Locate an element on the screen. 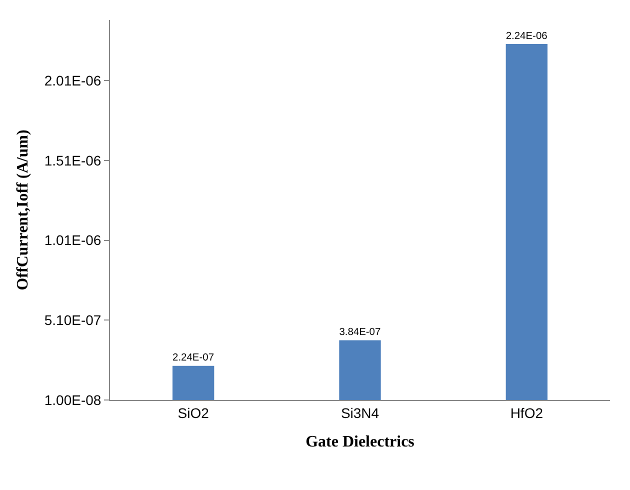  x-tick-label: Si3N4 is located at coordinates (360, 412).